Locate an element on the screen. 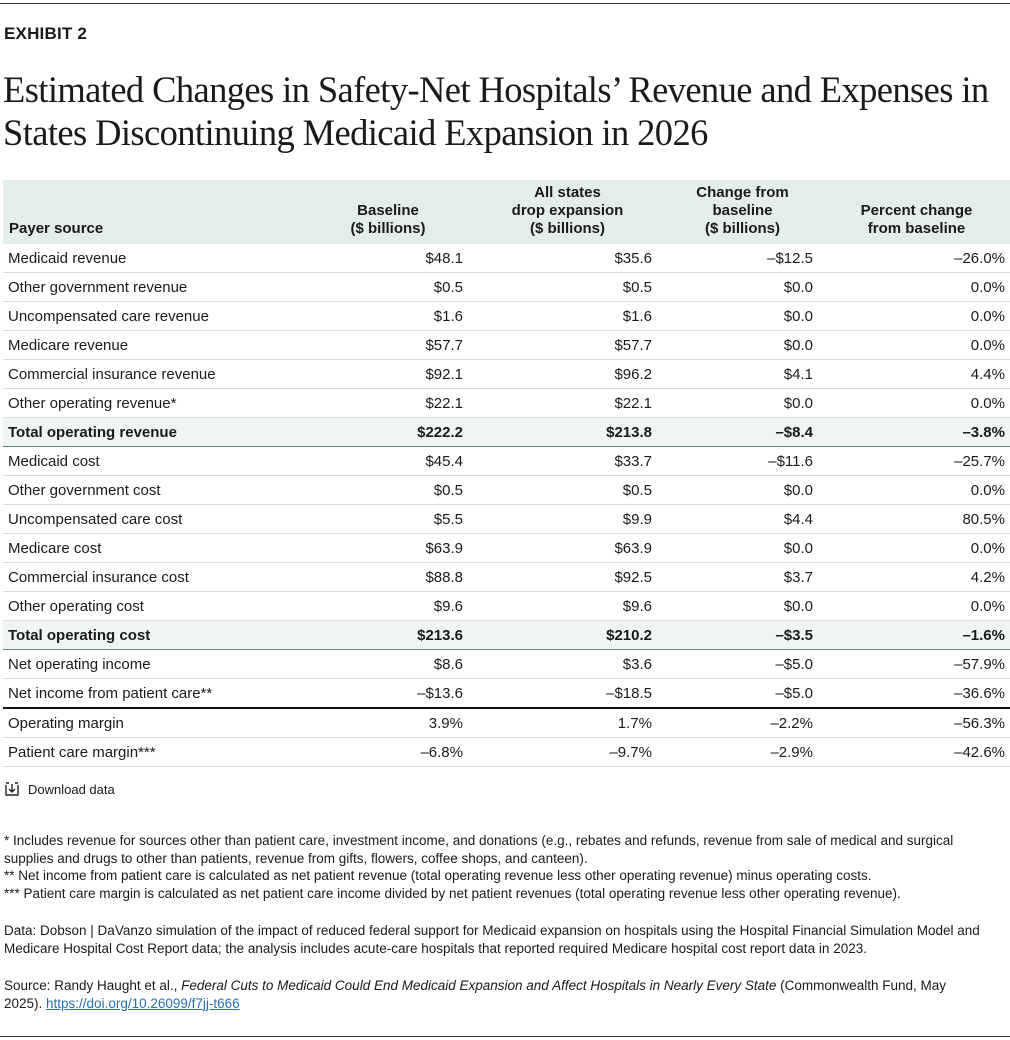  cell: $57.7 is located at coordinates (567, 345).